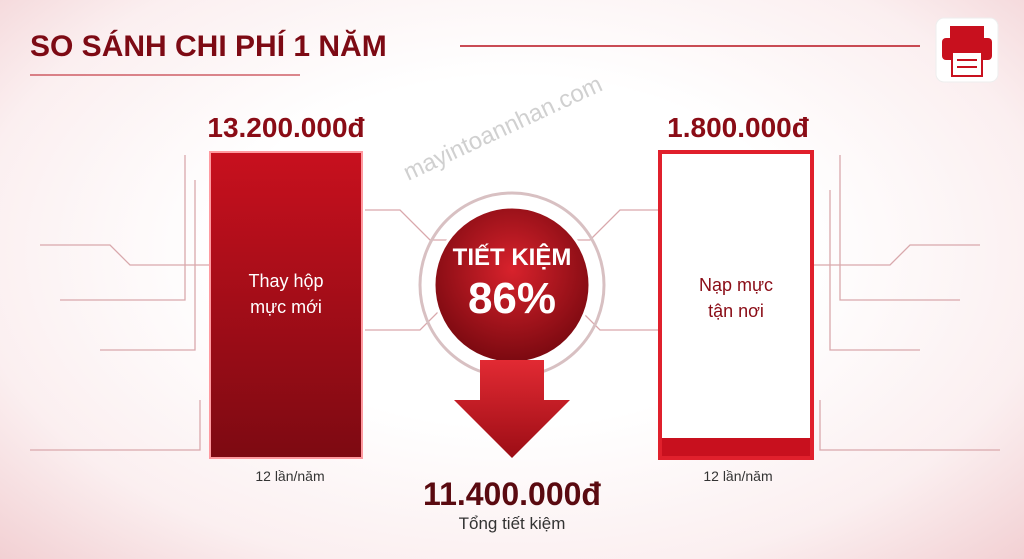 Image resolution: width=1024 pixels, height=559 pixels. What do you see at coordinates (286, 307) in the screenshot?
I see `label-line: mực mới` at bounding box center [286, 307].